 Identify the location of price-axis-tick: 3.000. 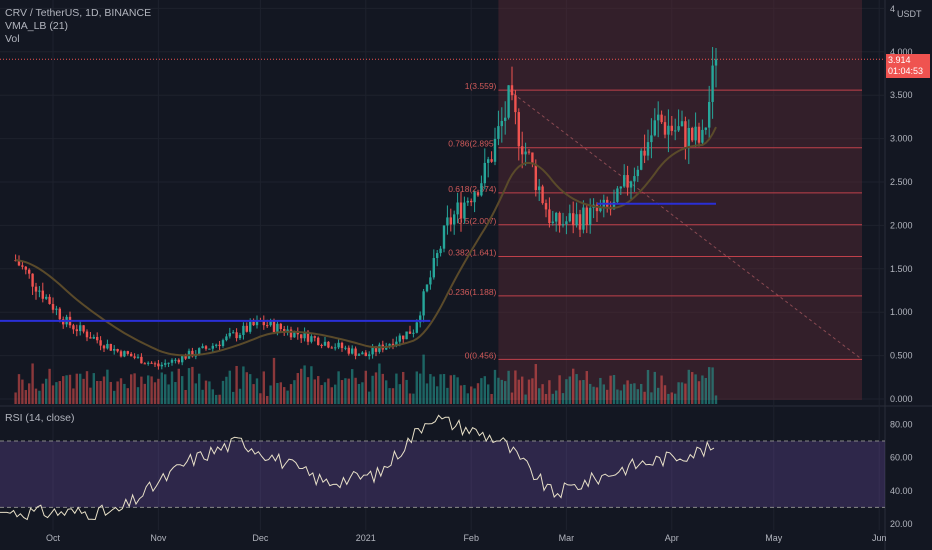
(901, 139).